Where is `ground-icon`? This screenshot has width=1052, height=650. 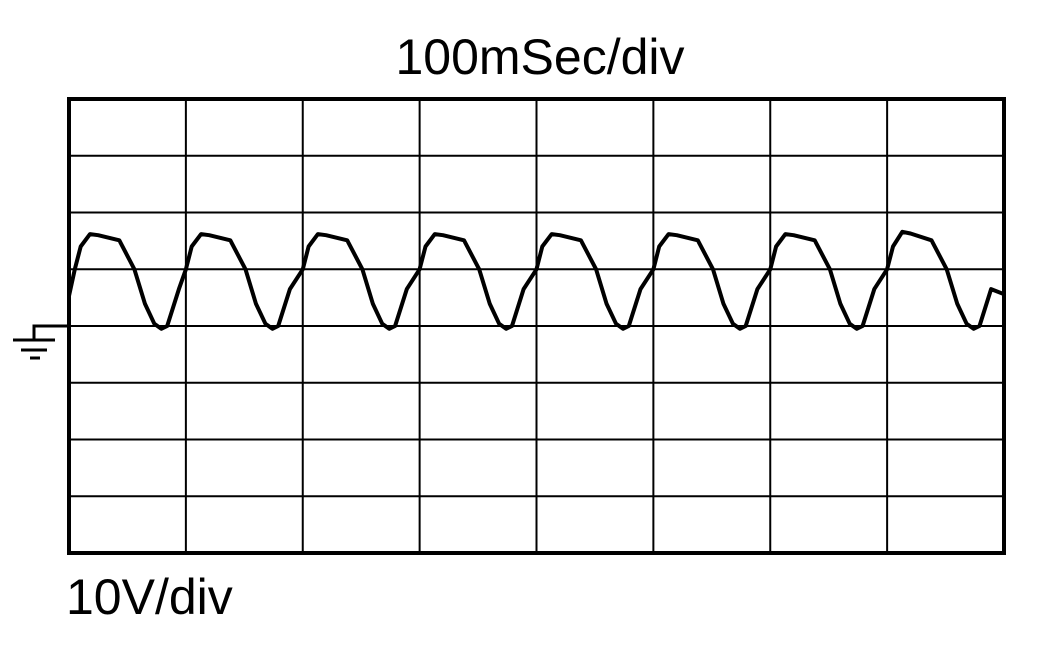 ground-icon is located at coordinates (41, 342).